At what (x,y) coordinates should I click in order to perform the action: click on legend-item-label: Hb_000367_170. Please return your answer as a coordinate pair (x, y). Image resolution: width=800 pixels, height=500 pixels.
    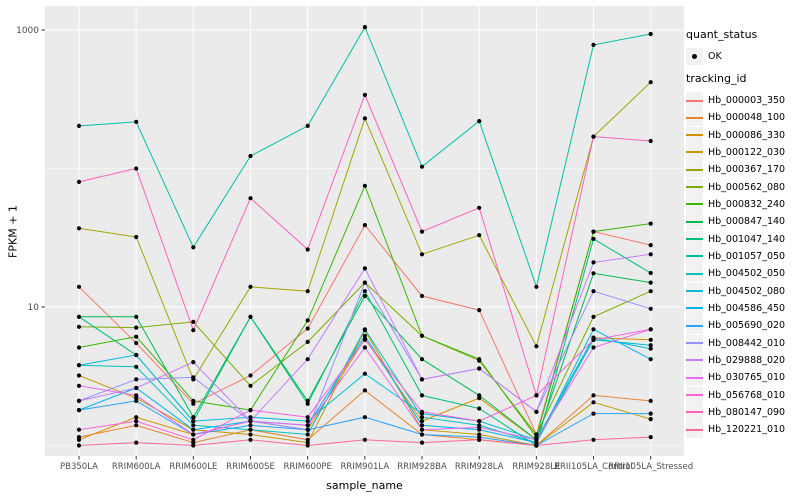
    Looking at the image, I should click on (747, 170).